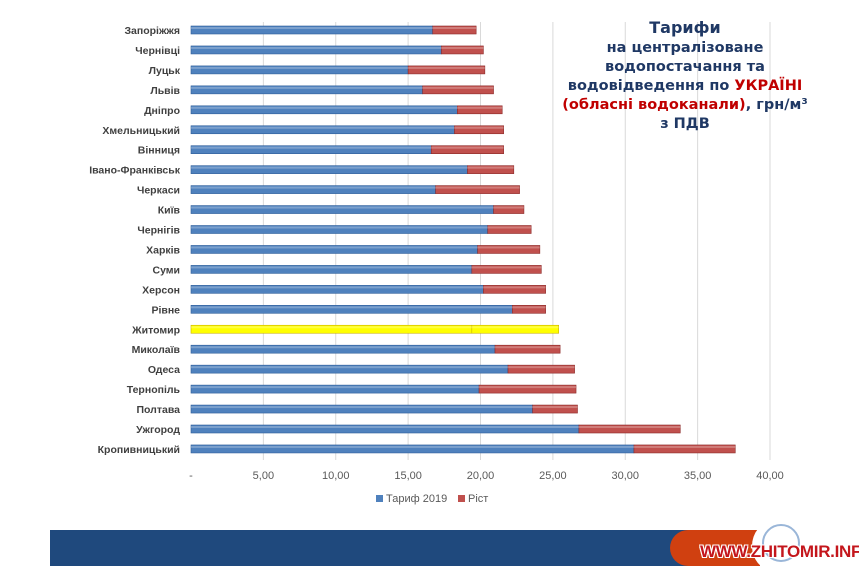  What do you see at coordinates (263, 476) in the screenshot?
I see `x-tick-label: 5,00` at bounding box center [263, 476].